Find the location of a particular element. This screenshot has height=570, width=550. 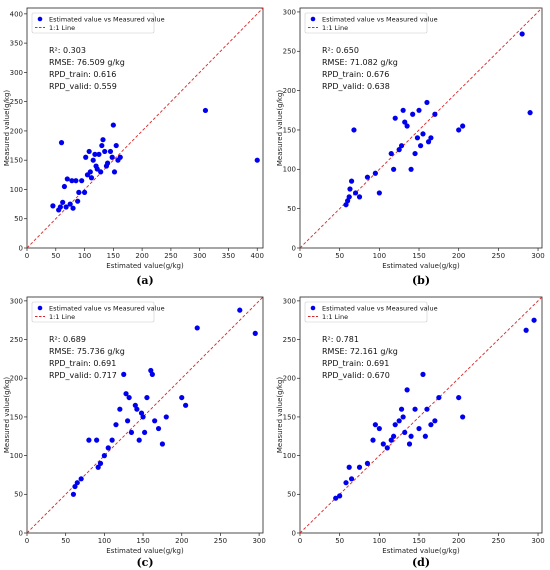

x-tick-label: 100 is located at coordinates (379, 256).